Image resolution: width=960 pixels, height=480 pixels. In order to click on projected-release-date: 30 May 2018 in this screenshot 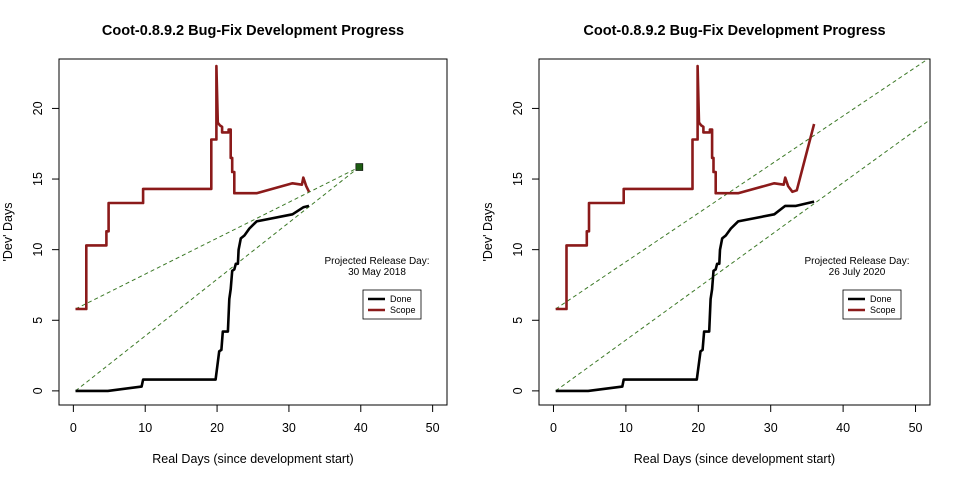, I will do `click(377, 272)`.